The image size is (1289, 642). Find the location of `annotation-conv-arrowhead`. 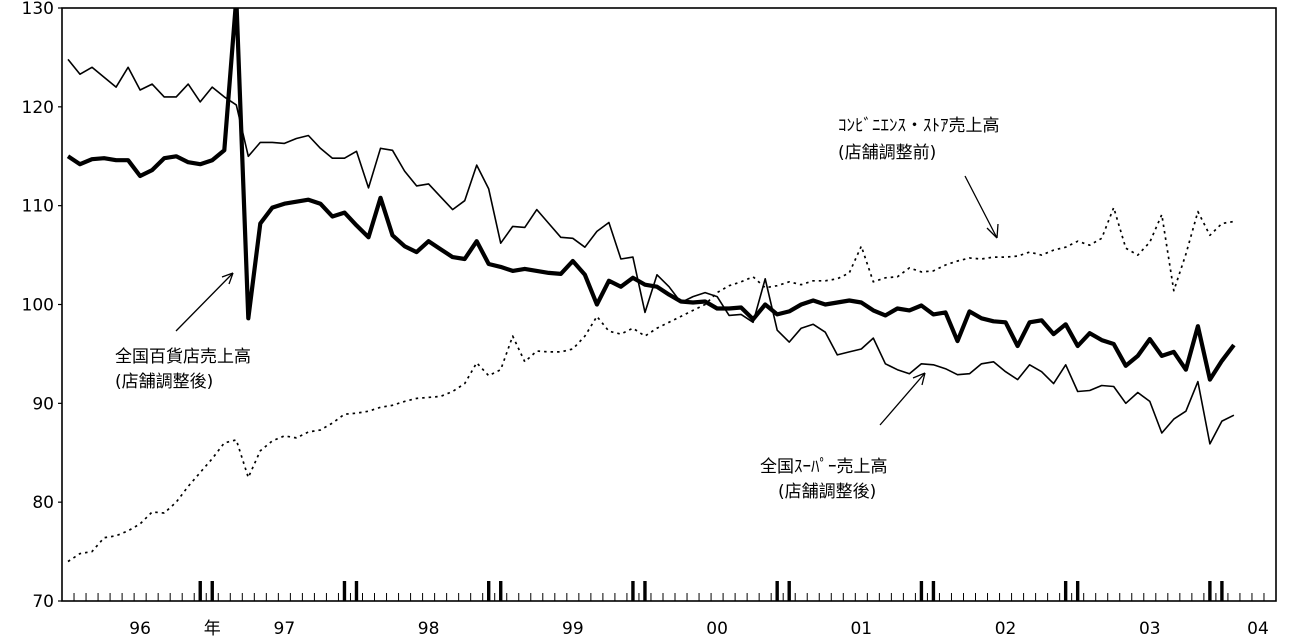

annotation-conv-arrowhead is located at coordinates (992, 231).